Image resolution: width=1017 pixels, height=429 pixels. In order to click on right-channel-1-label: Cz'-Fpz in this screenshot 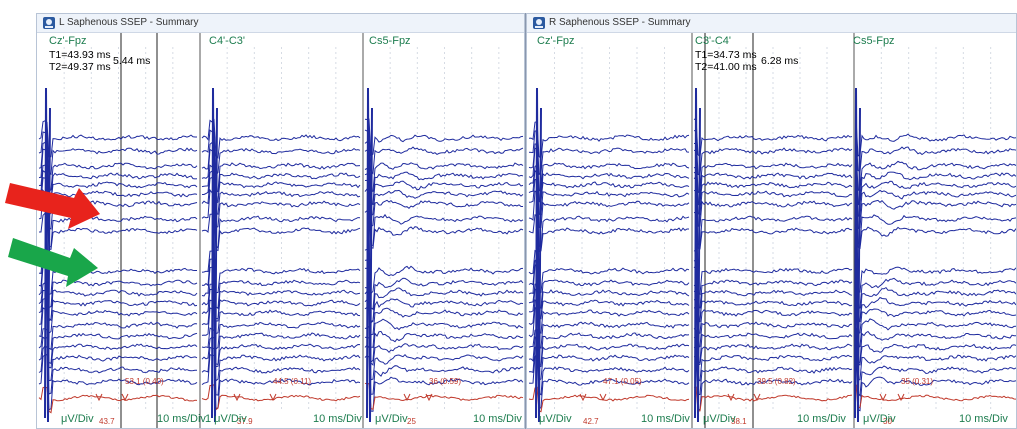, I will do `click(556, 41)`.